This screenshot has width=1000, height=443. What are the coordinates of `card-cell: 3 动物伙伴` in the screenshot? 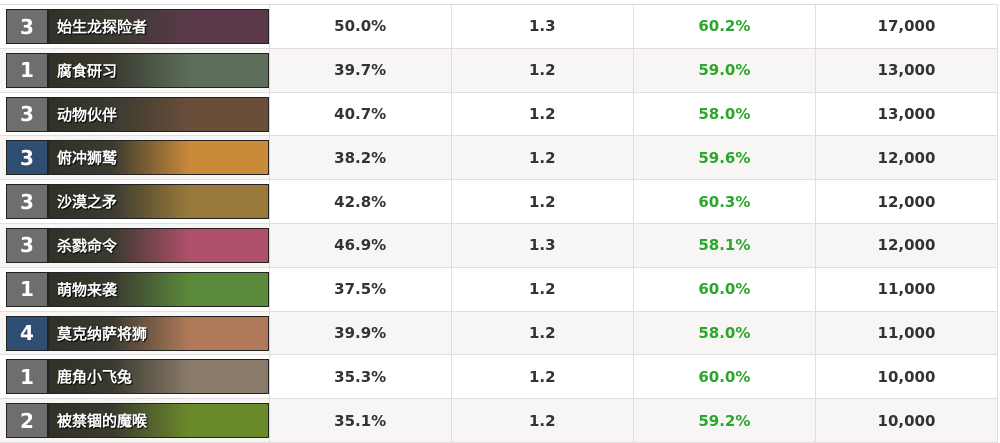 It's located at (135, 114).